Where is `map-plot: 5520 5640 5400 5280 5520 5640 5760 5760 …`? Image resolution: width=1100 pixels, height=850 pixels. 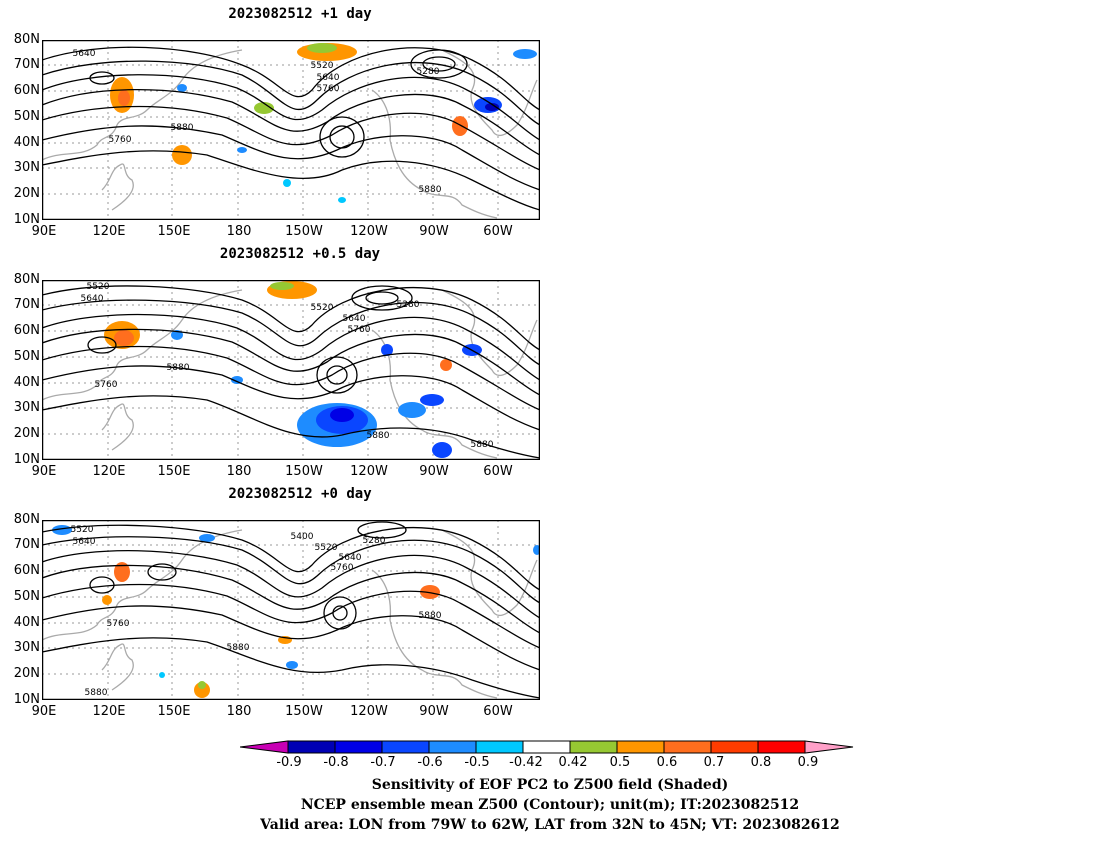
map-plot: 5520 5640 5400 5280 5520 5640 5760 5760 … is located at coordinates (291, 610).